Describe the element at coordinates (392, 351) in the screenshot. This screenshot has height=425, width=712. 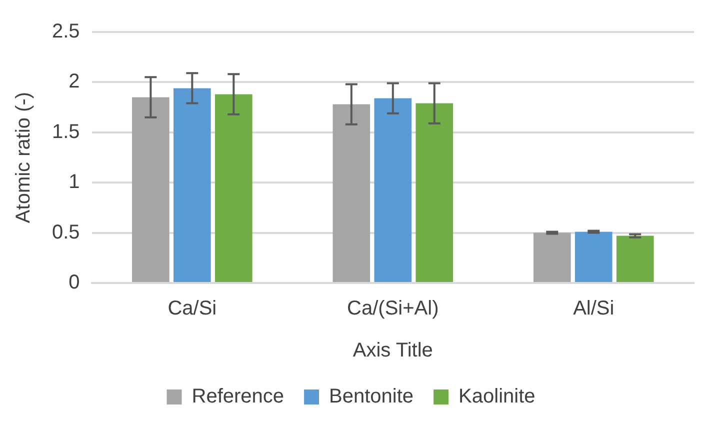
I see `x-axis-title: Axis Title` at that location.